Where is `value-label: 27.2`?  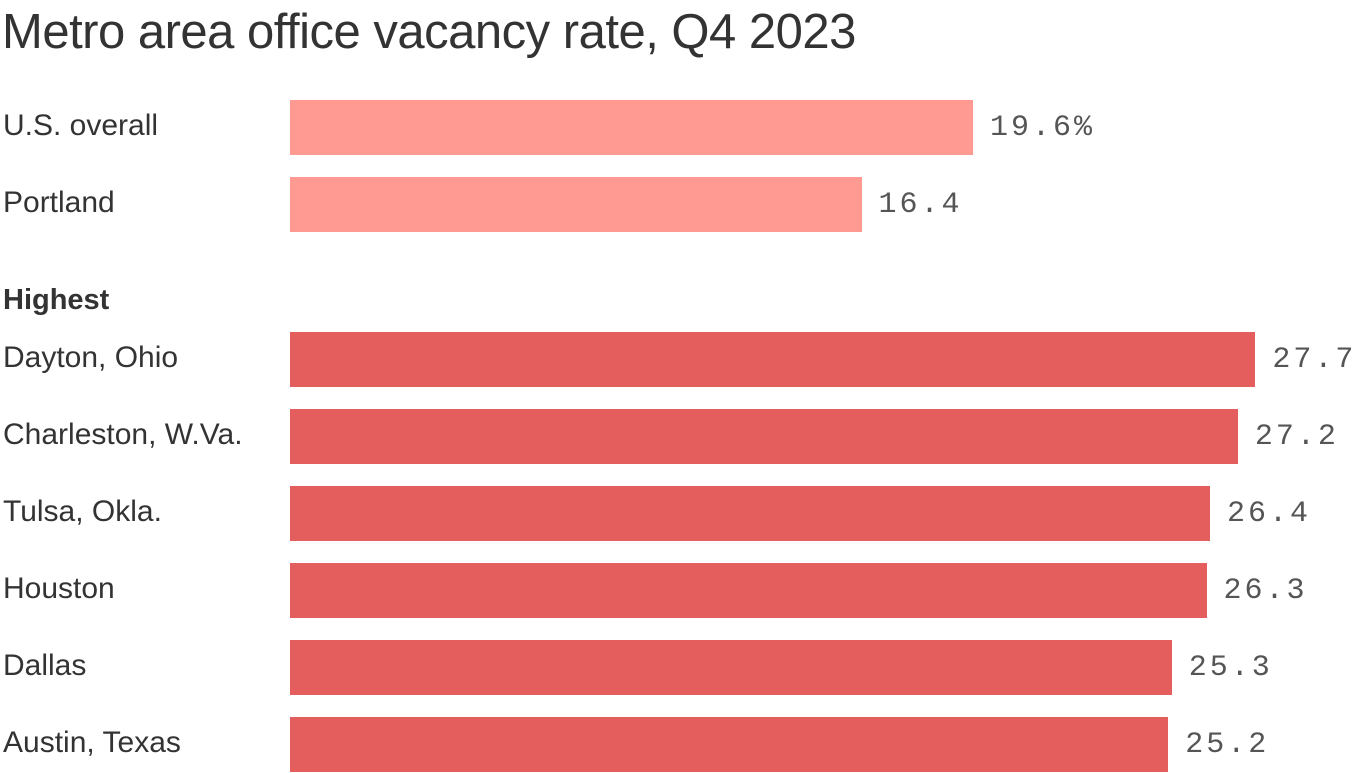 value-label: 27.2 is located at coordinates (1296, 437).